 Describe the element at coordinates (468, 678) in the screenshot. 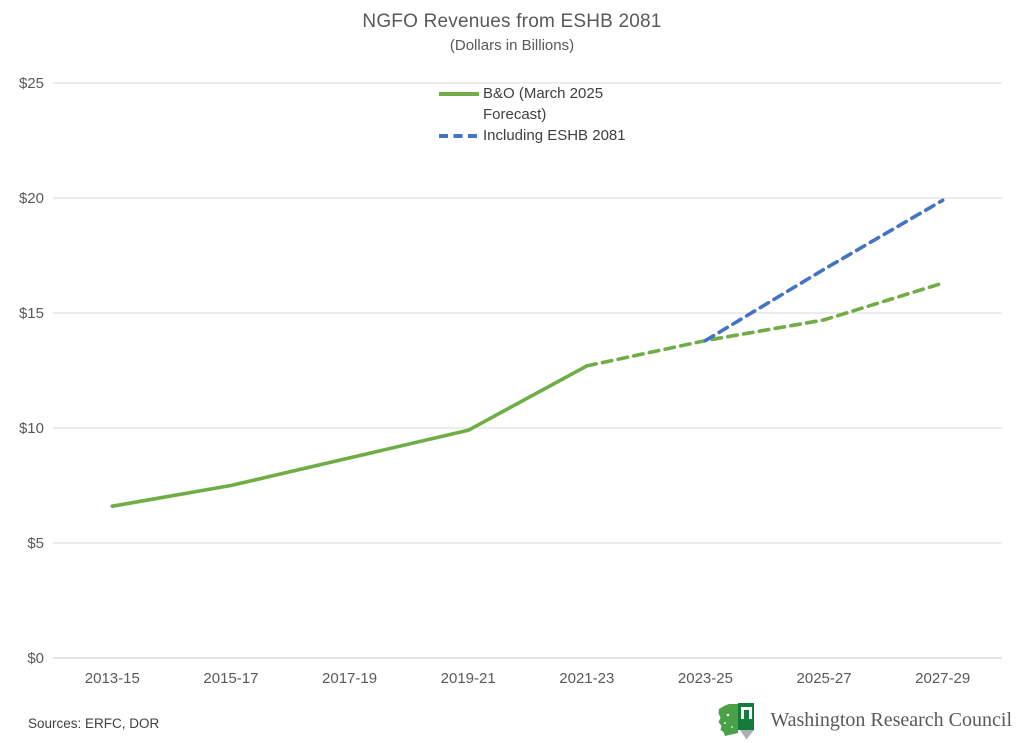

I see `x-axis-tick-label: 2019-21` at that location.